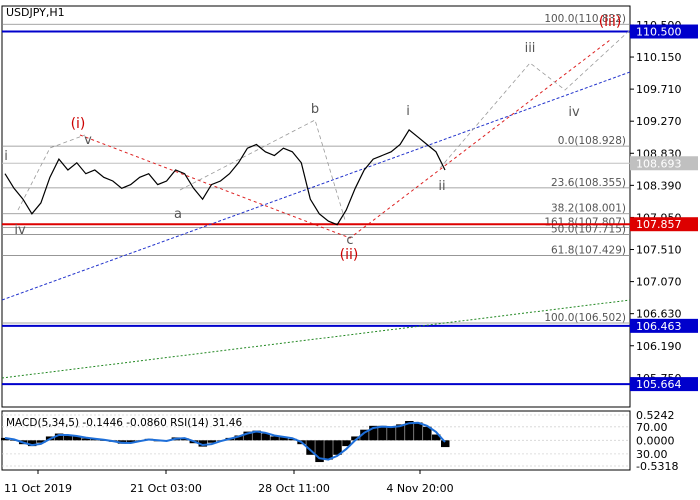  What do you see at coordinates (659, 89) in the screenshot?
I see `y-tick-label: 109.710` at bounding box center [659, 89].